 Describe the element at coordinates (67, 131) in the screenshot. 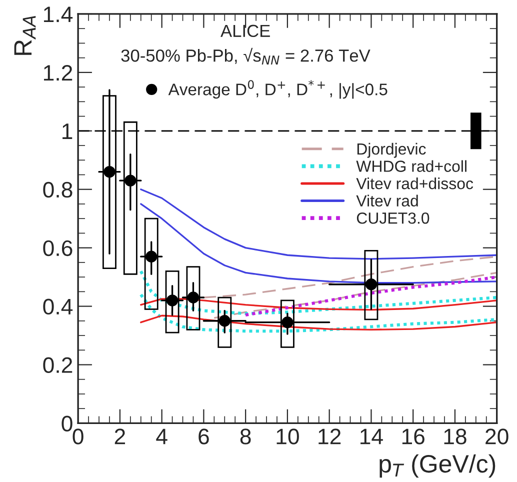

I see `y-tick-label: 1` at that location.